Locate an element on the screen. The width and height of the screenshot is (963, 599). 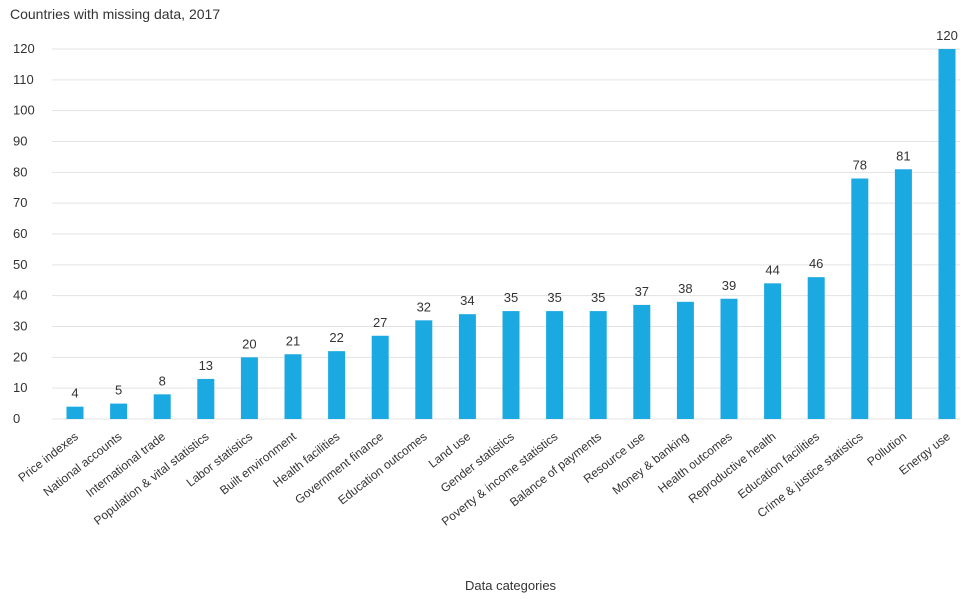
y-tick-label: 0 is located at coordinates (16, 418).